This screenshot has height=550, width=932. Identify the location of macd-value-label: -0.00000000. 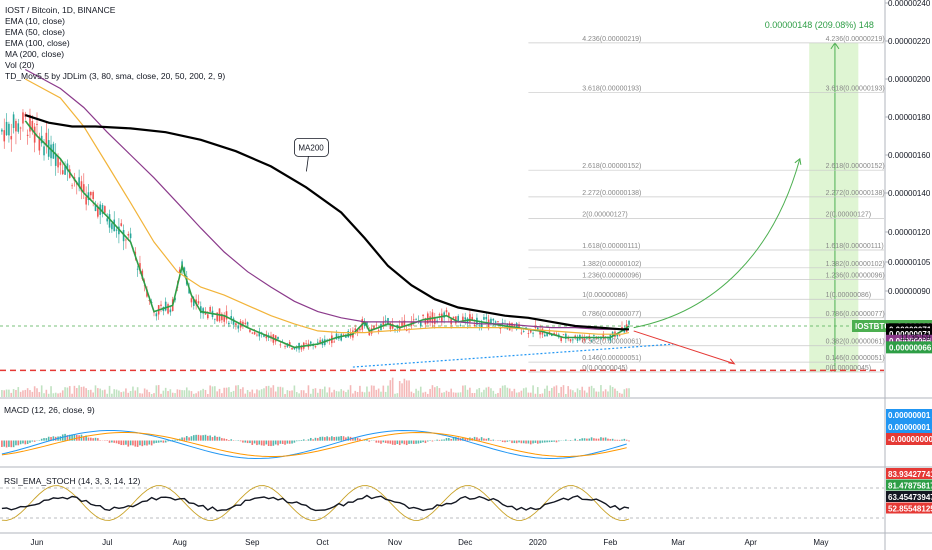
(910, 439).